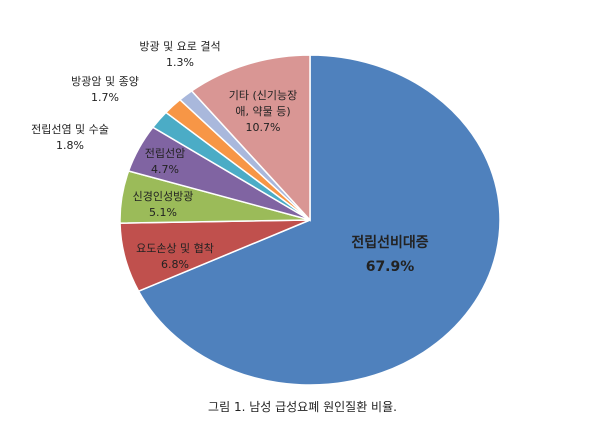  What do you see at coordinates (180, 55) in the screenshot?
I see `slice-label: 방광 및 요로 결석 1.3%` at bounding box center [180, 55].